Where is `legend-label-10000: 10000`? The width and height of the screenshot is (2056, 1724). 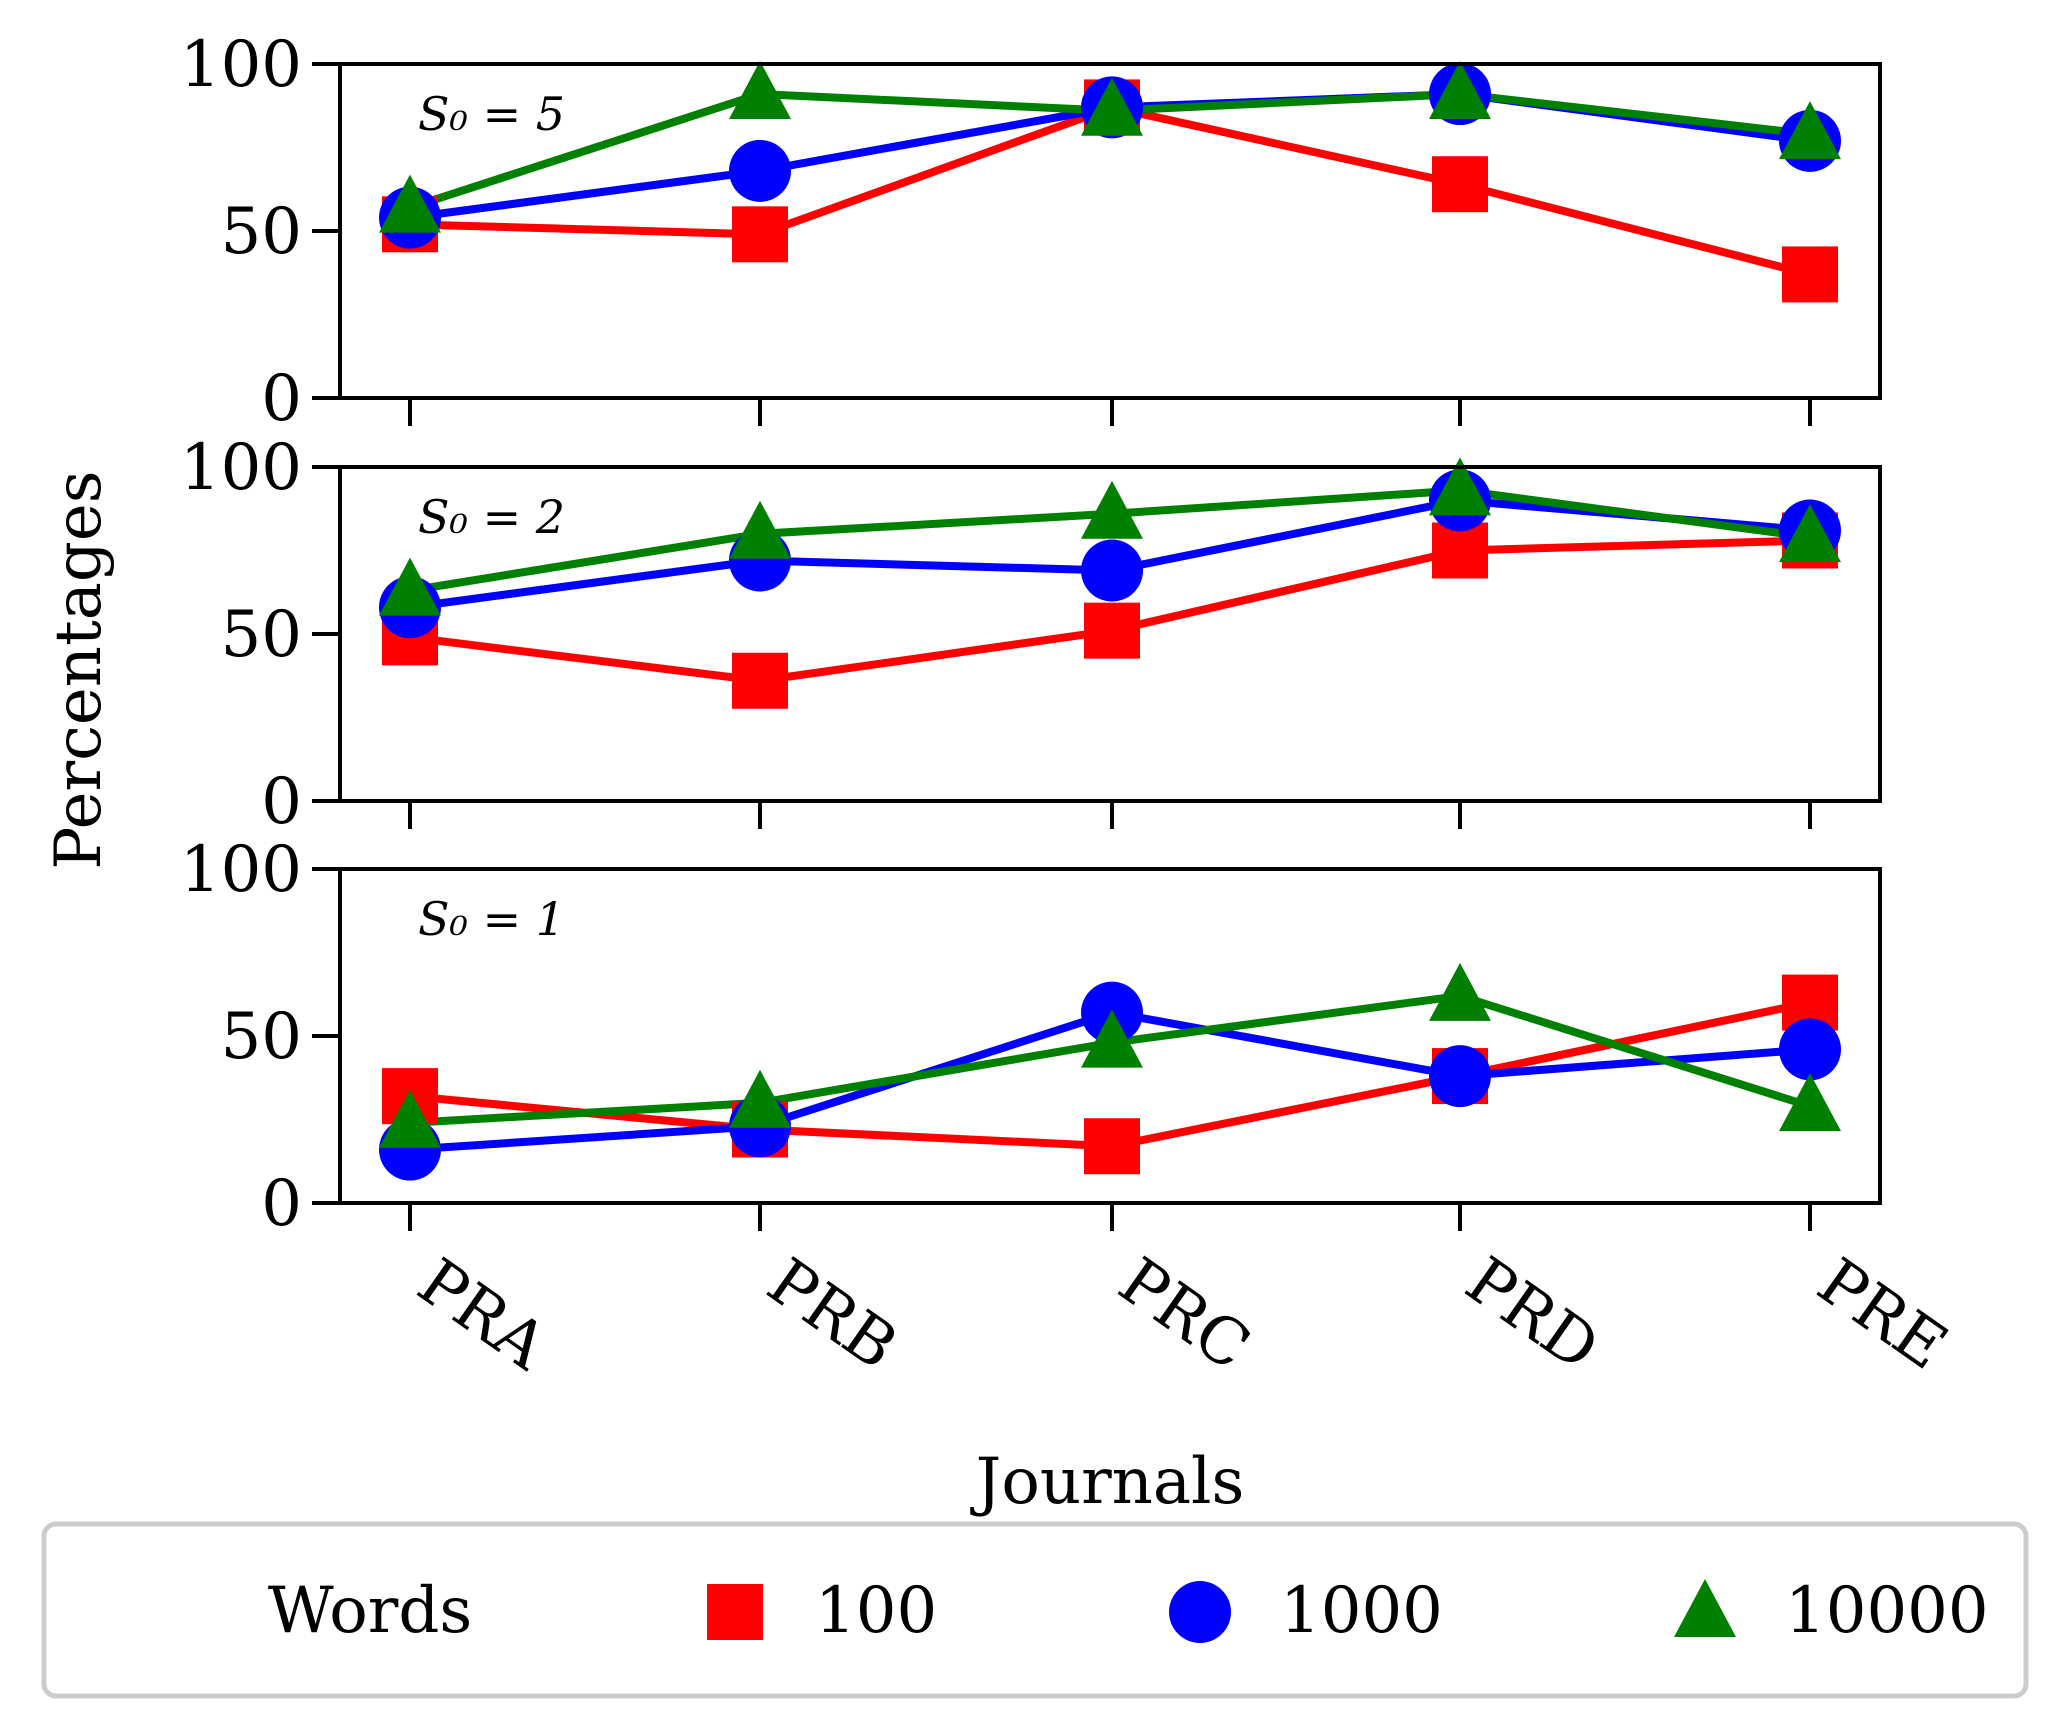
legend-label-10000: 10000 is located at coordinates (1887, 1611).